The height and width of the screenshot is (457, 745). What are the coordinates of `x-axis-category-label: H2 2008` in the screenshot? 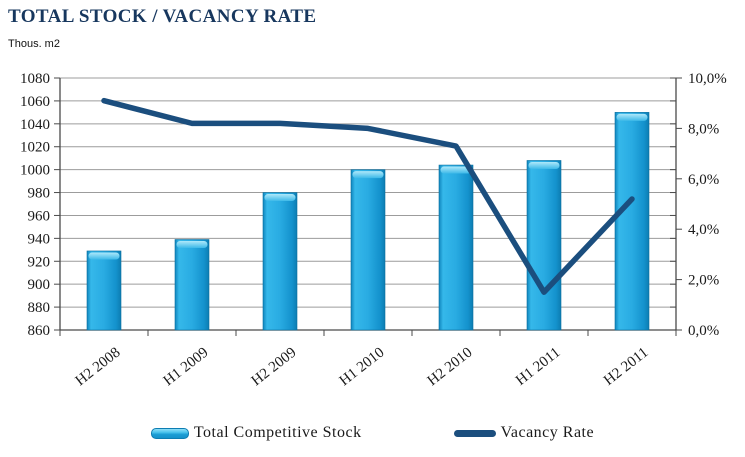 It's located at (98, 367).